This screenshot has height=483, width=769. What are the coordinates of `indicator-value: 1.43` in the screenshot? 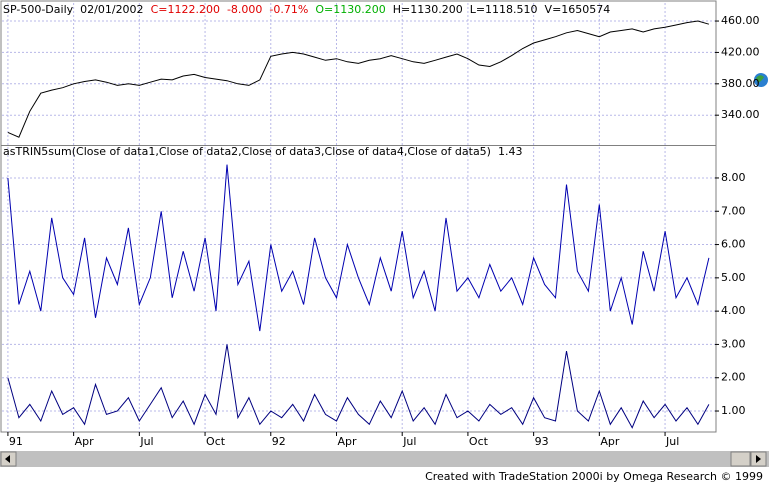 It's located at (510, 151).